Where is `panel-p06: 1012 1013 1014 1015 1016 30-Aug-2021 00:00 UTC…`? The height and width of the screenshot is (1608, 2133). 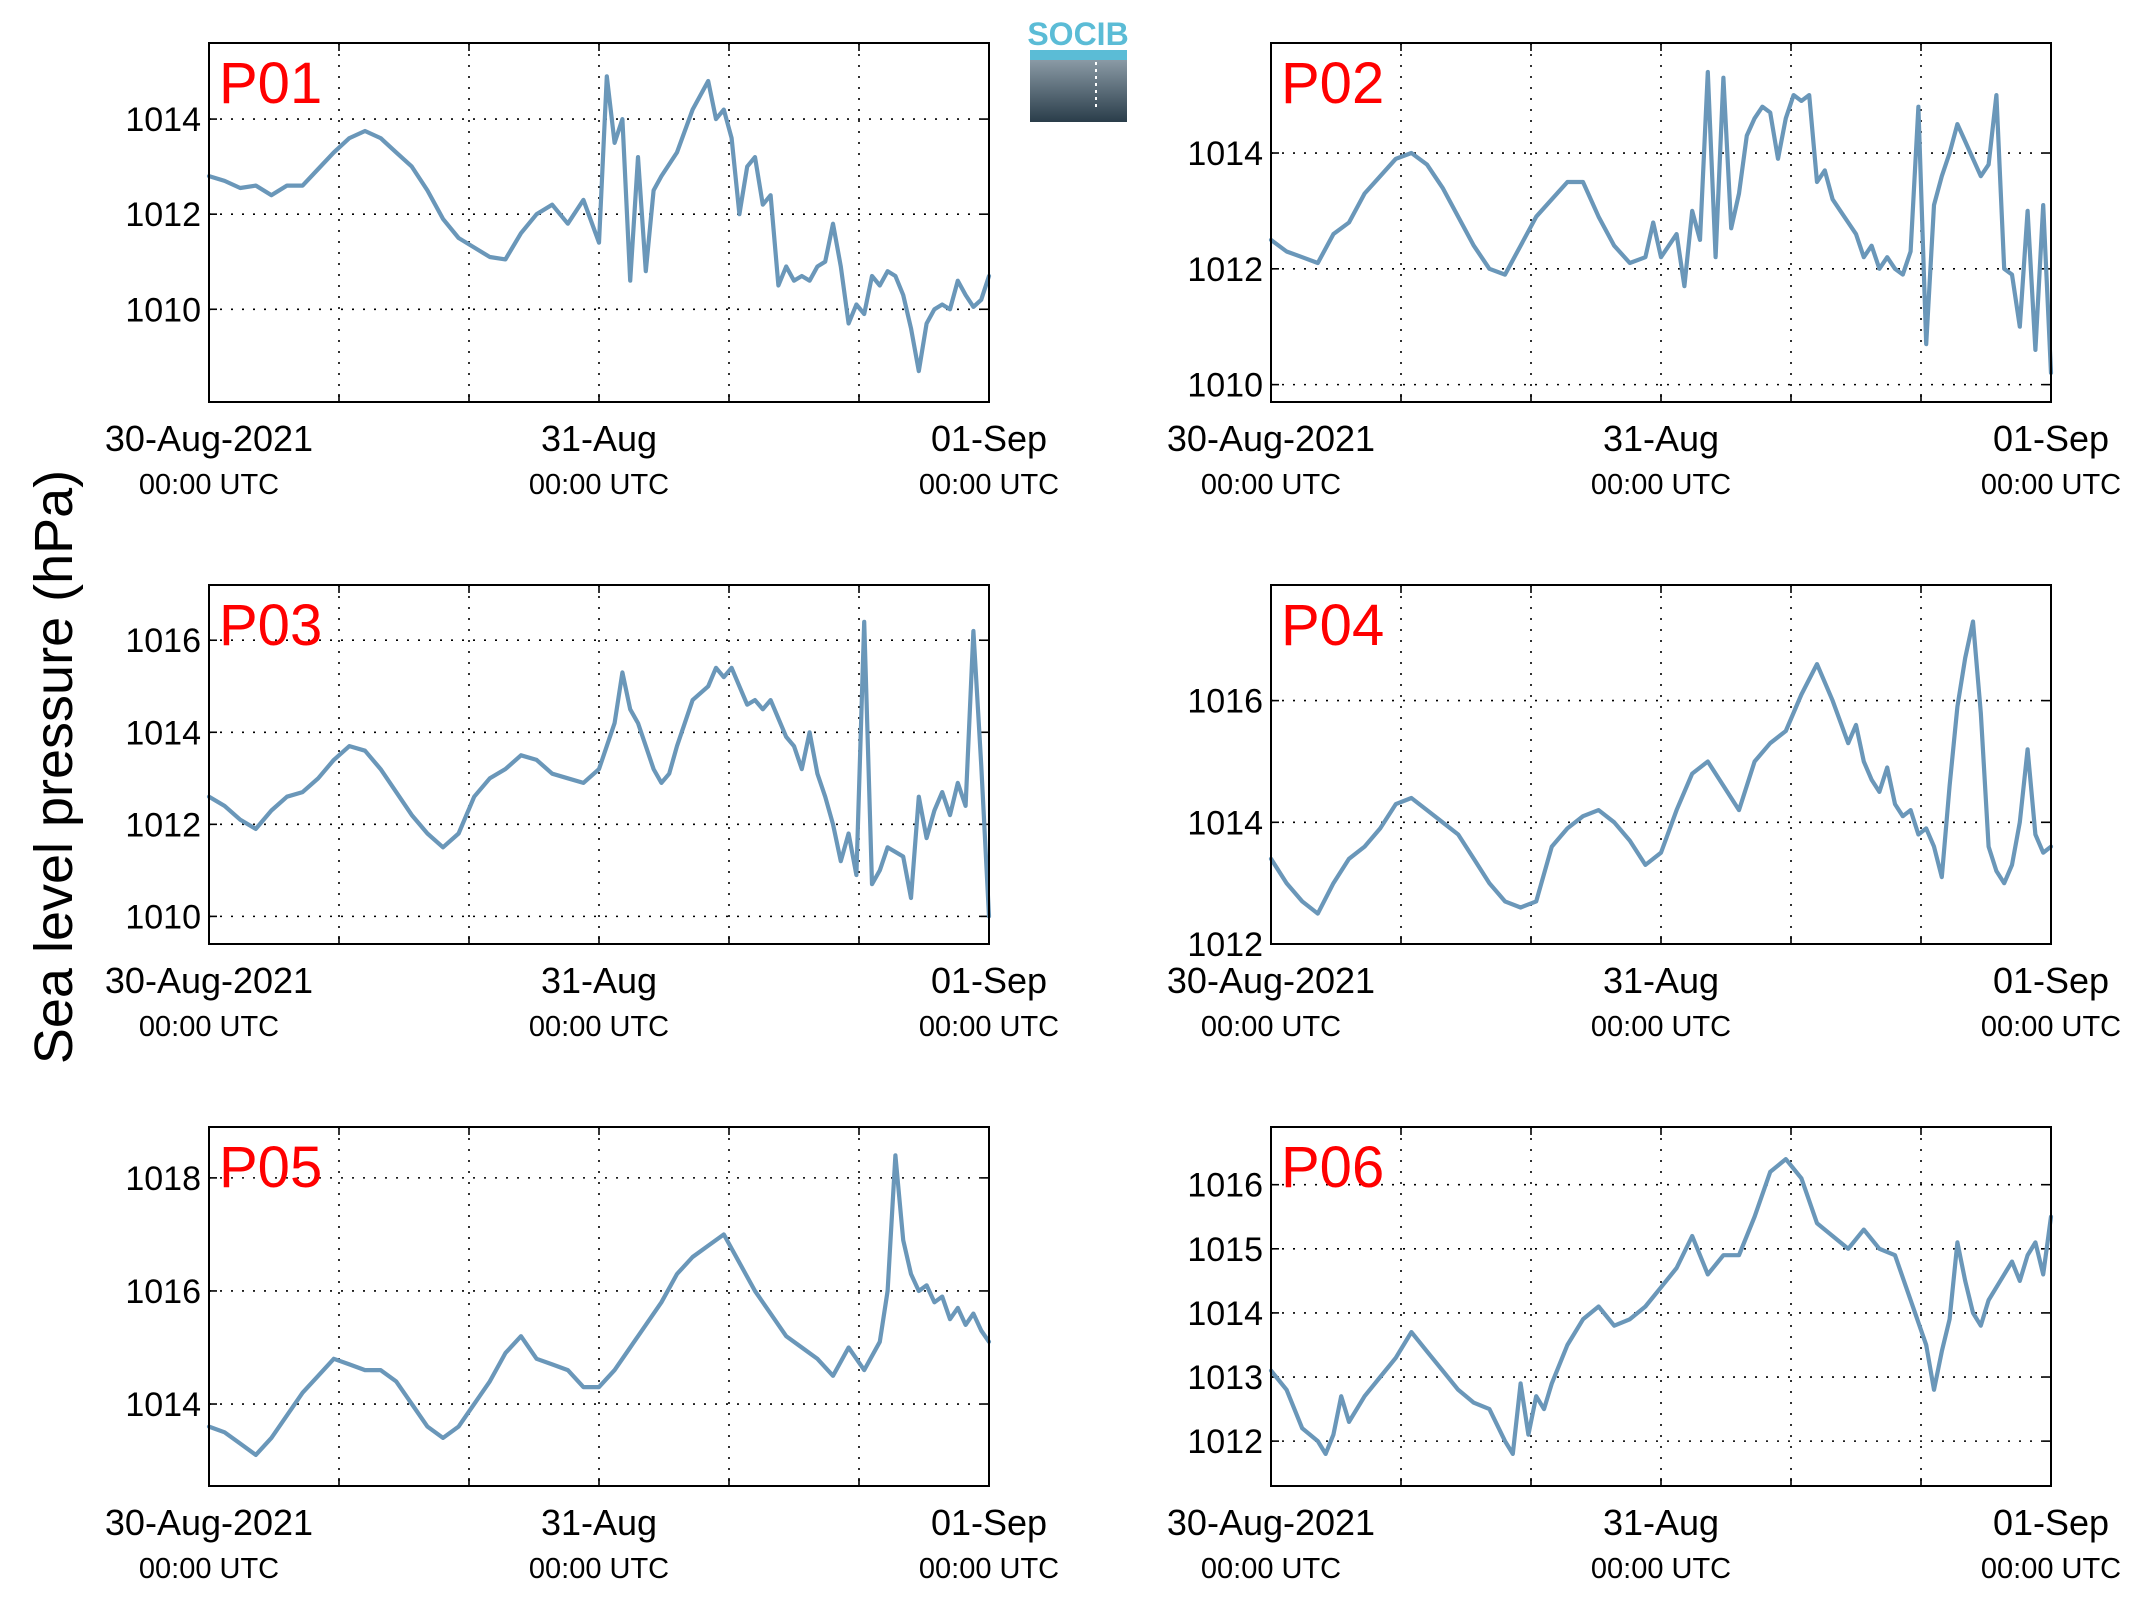 panel-p06: 1012 1013 1014 1015 1016 30-Aug-2021 00:00 UTC… is located at coordinates (1644, 1355).